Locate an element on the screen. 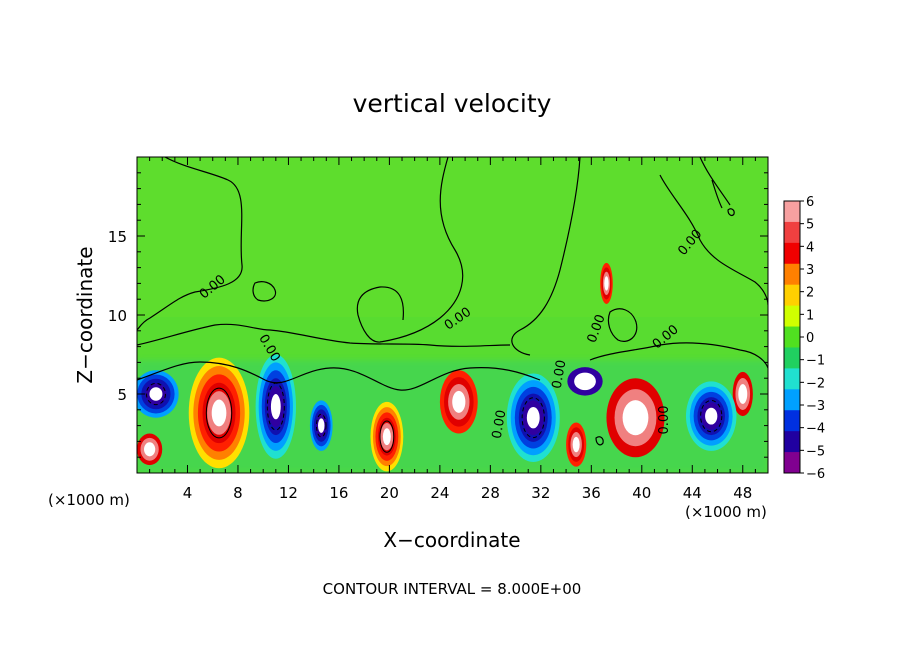  x-tick-label: 44 is located at coordinates (692, 493).